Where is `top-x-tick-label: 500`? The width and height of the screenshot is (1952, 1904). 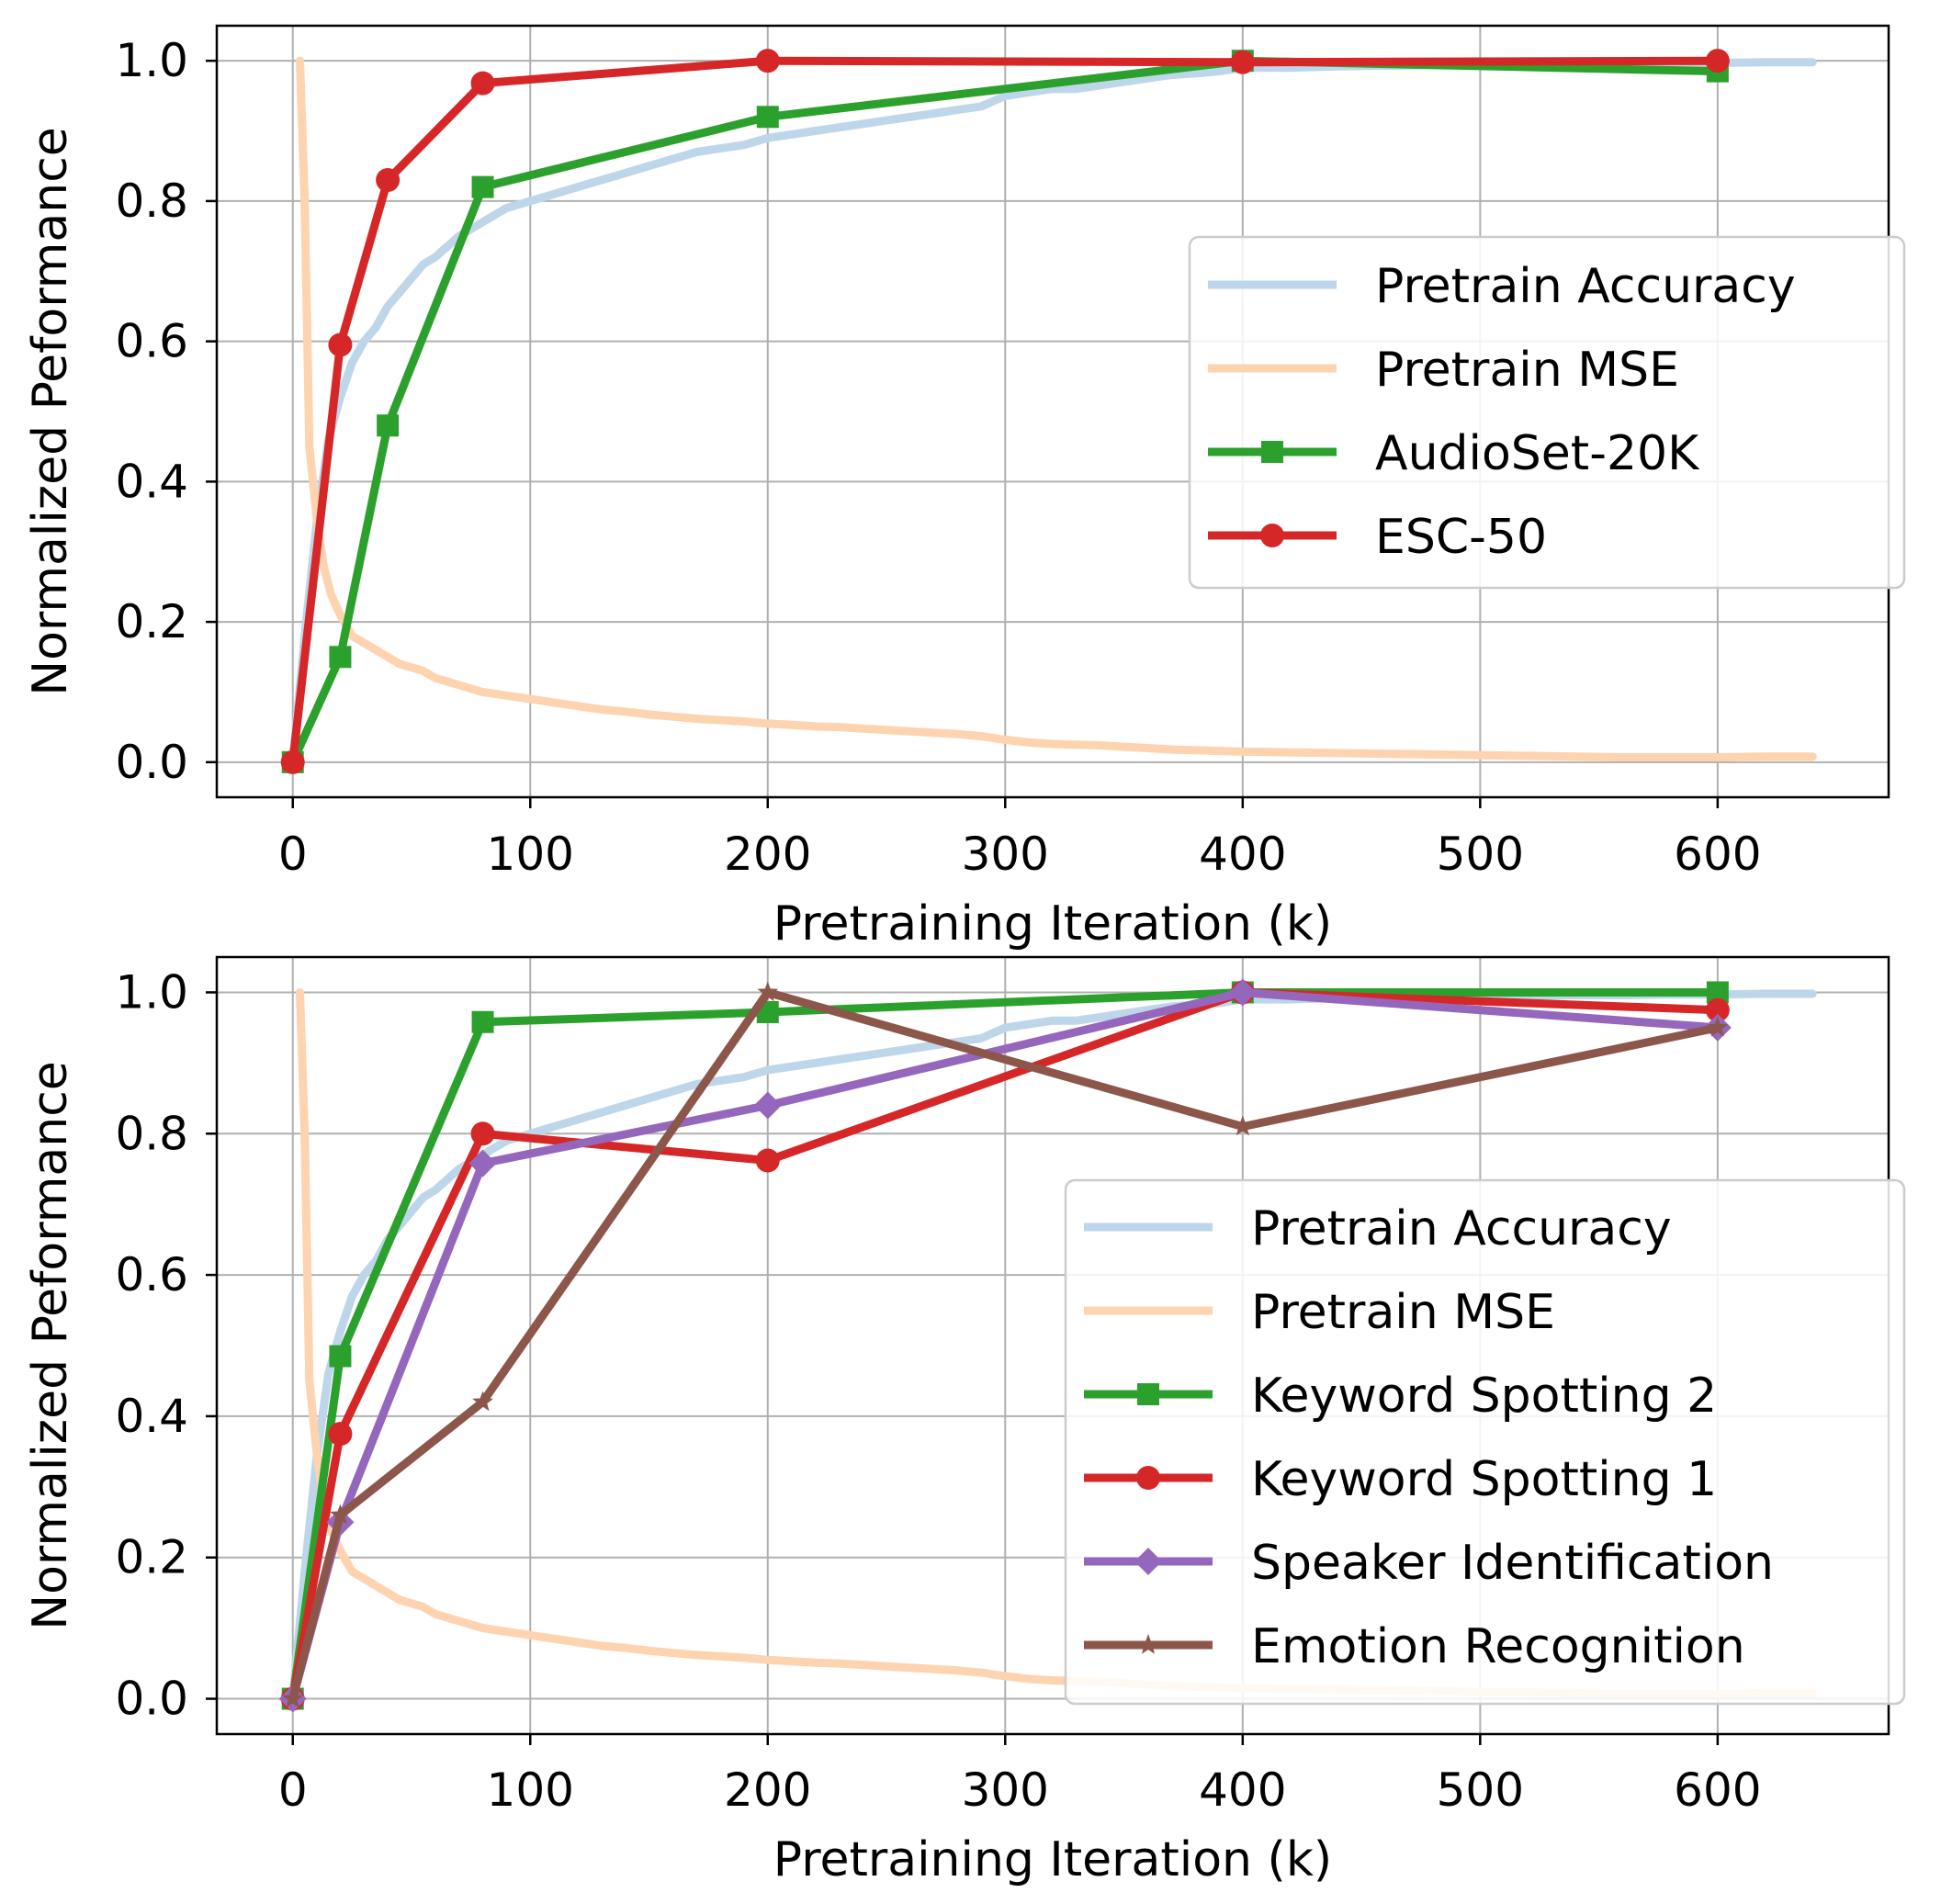 top-x-tick-label: 500 is located at coordinates (1480, 854).